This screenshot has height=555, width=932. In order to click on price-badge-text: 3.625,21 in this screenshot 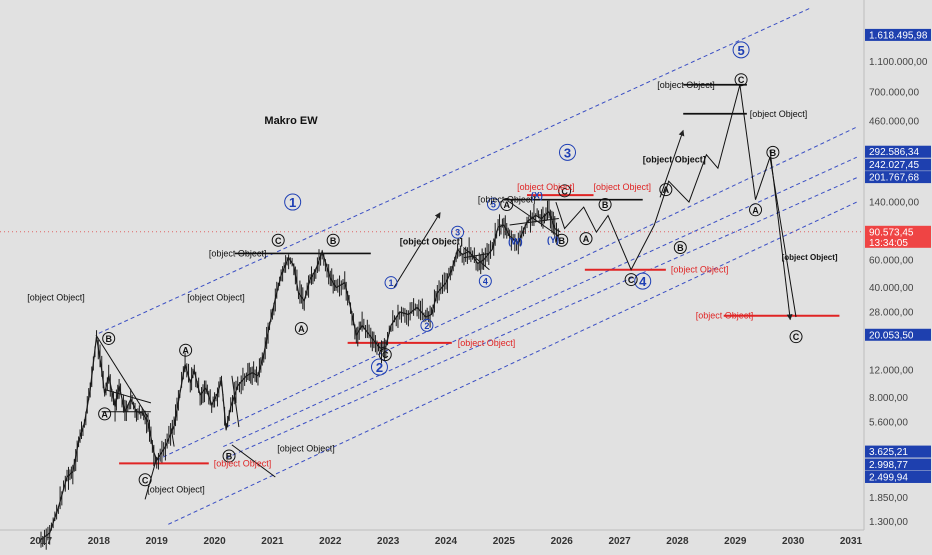, I will do `click(888, 452)`.